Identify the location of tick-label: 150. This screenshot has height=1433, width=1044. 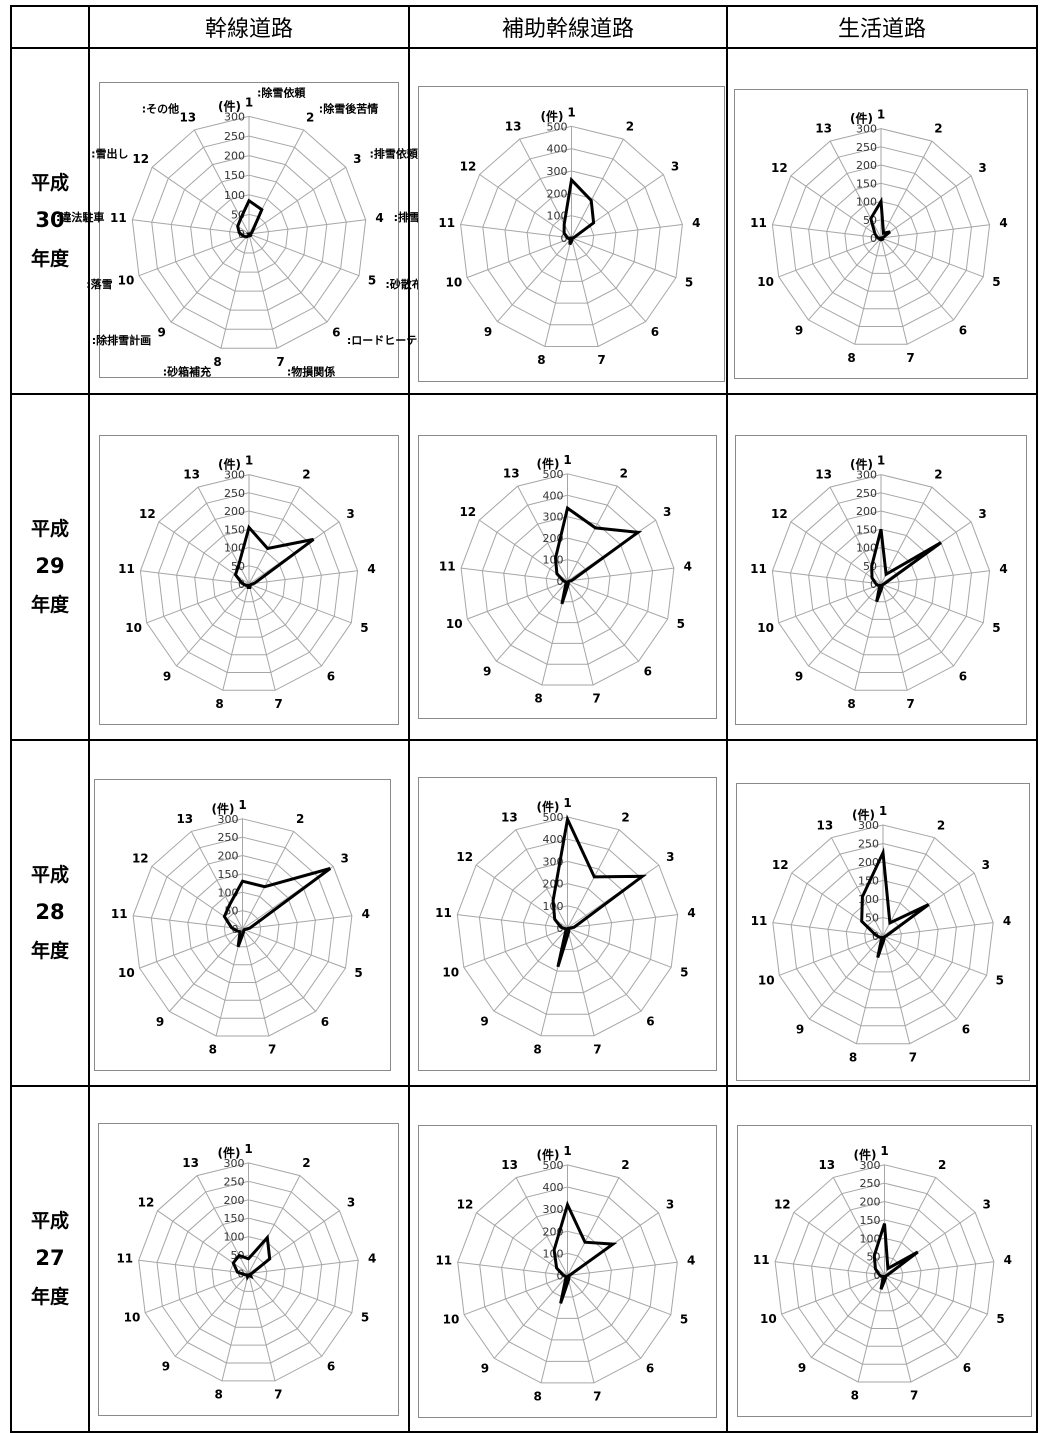
(234, 175).